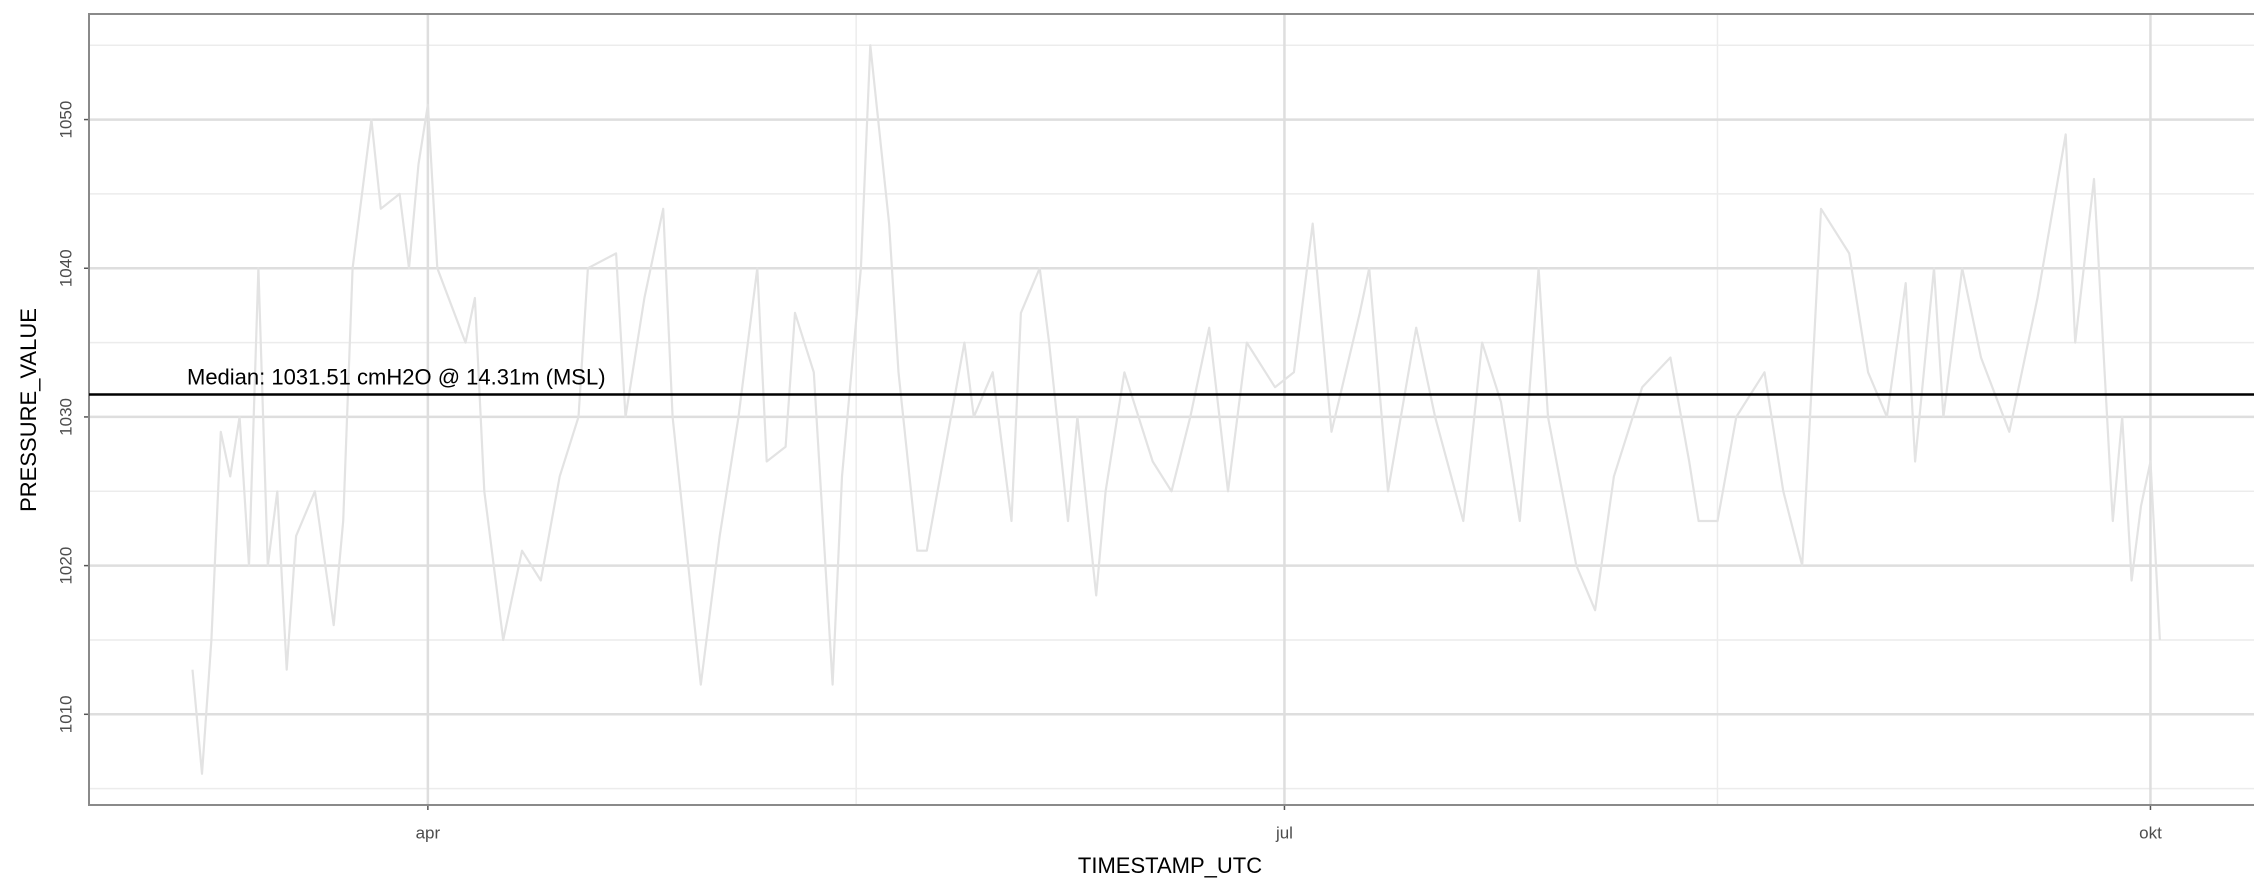 The image size is (2254, 882). What do you see at coordinates (65, 120) in the screenshot?
I see `y-tick-label: 1050` at bounding box center [65, 120].